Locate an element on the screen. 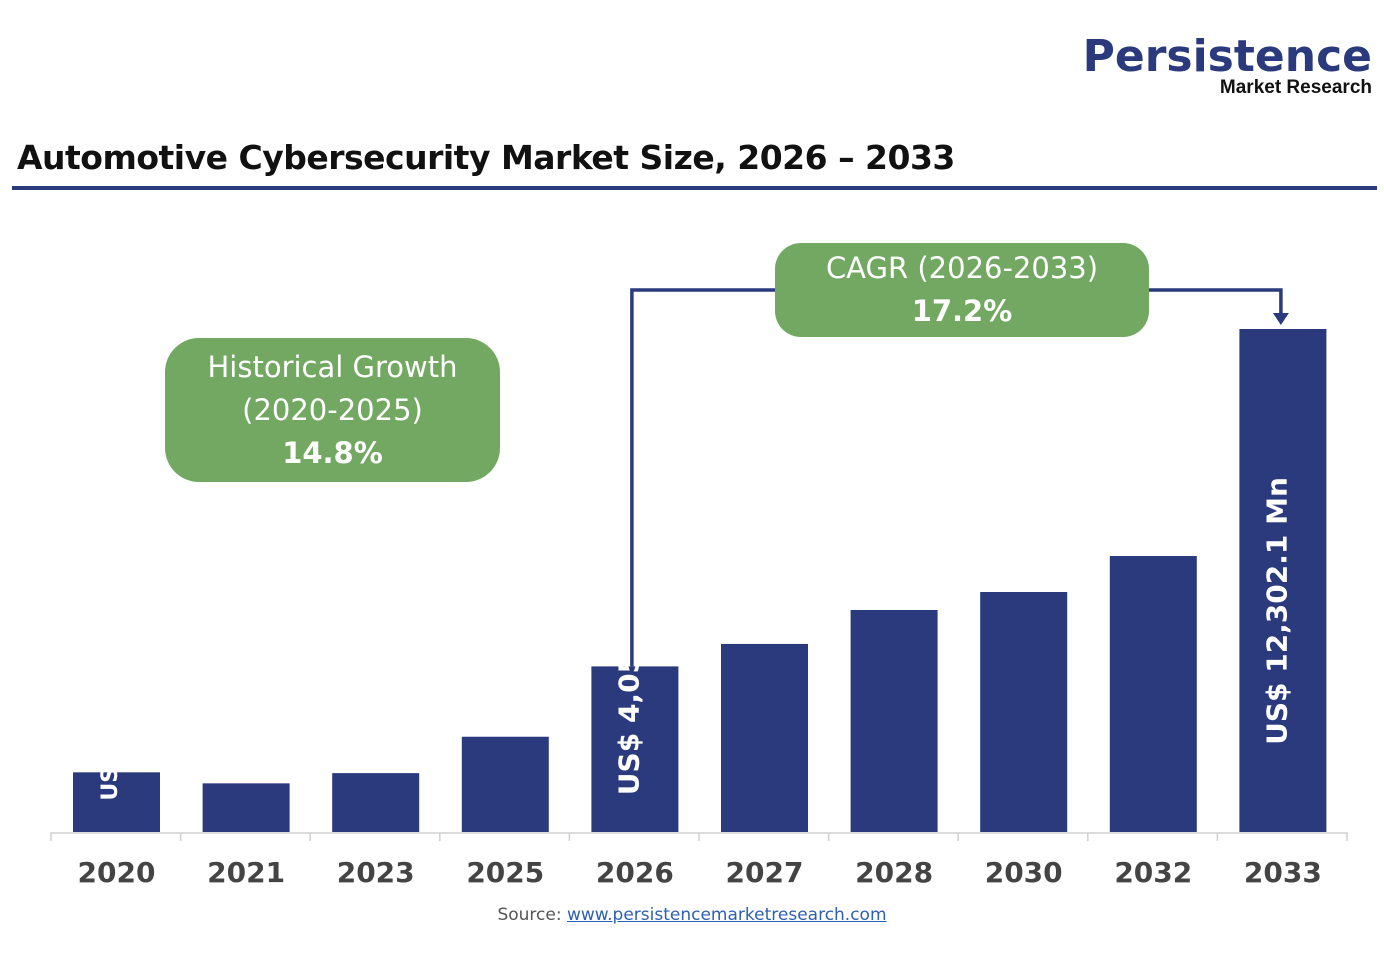 This screenshot has height=956, width=1384. source-link: www.persistencemarketresearch.com is located at coordinates (727, 915).